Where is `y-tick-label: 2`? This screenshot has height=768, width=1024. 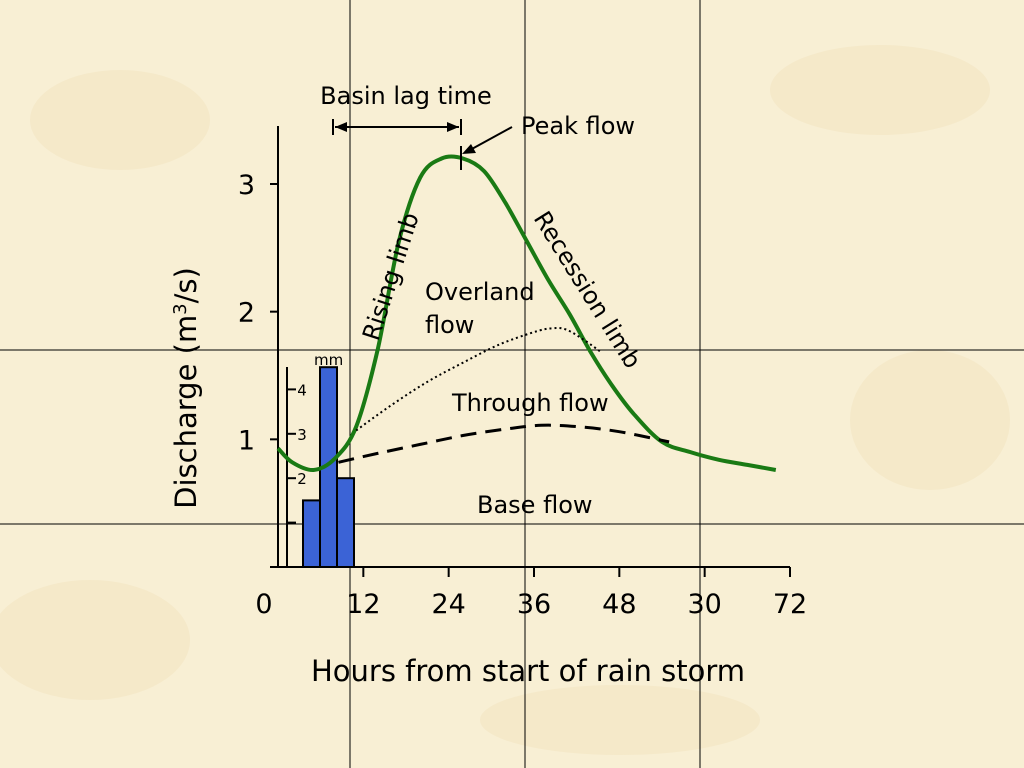
y-tick-label: 2 is located at coordinates (246, 313).